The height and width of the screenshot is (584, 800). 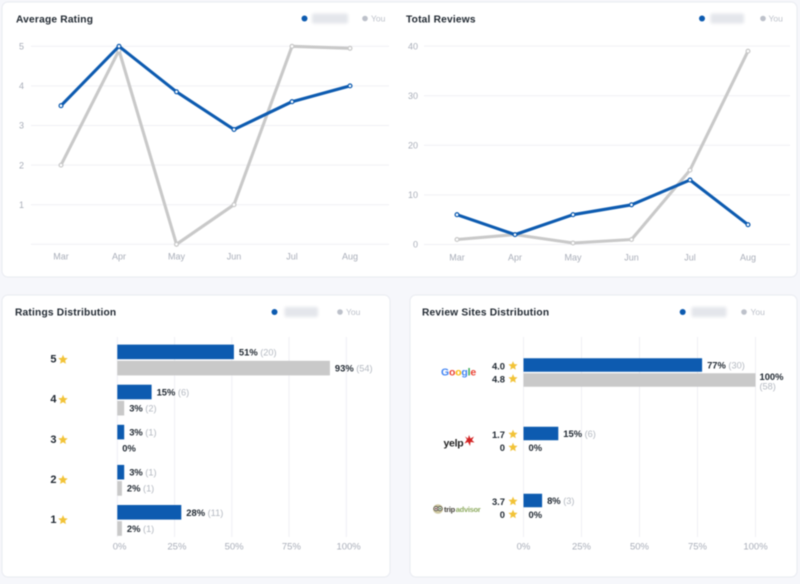 What do you see at coordinates (413, 195) in the screenshot?
I see `svg-text: 10` at bounding box center [413, 195].